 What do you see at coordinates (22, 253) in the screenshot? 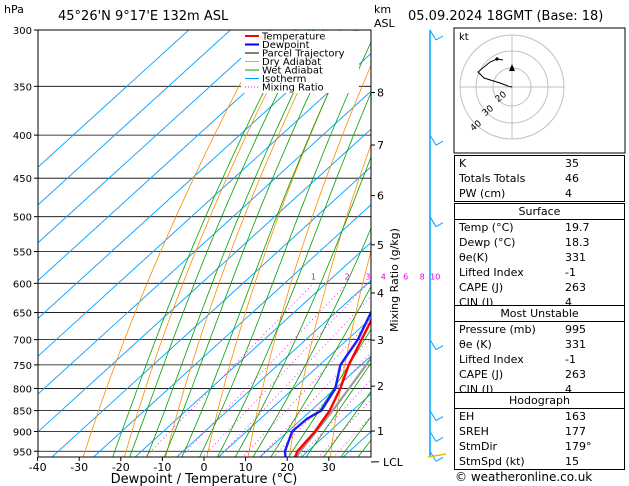
I see `pressure-tick-label: 550` at bounding box center [22, 253].